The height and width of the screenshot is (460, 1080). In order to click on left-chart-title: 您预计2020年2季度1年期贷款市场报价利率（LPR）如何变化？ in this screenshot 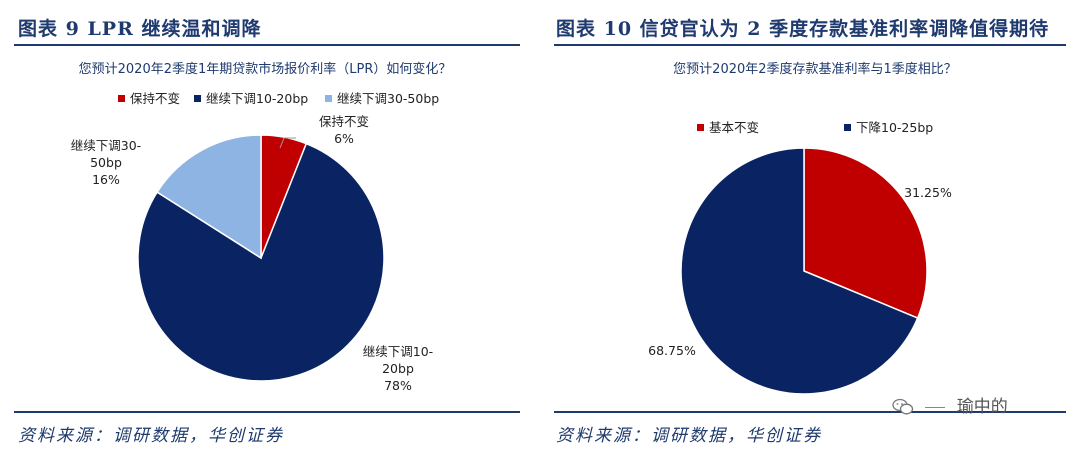, I will do `click(265, 69)`.